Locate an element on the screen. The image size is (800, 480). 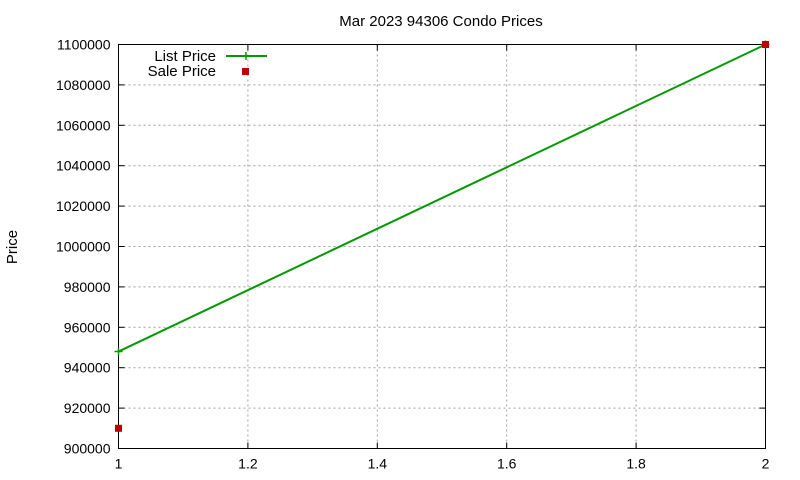
y-tick-label: 1000000 is located at coordinates (83, 247).